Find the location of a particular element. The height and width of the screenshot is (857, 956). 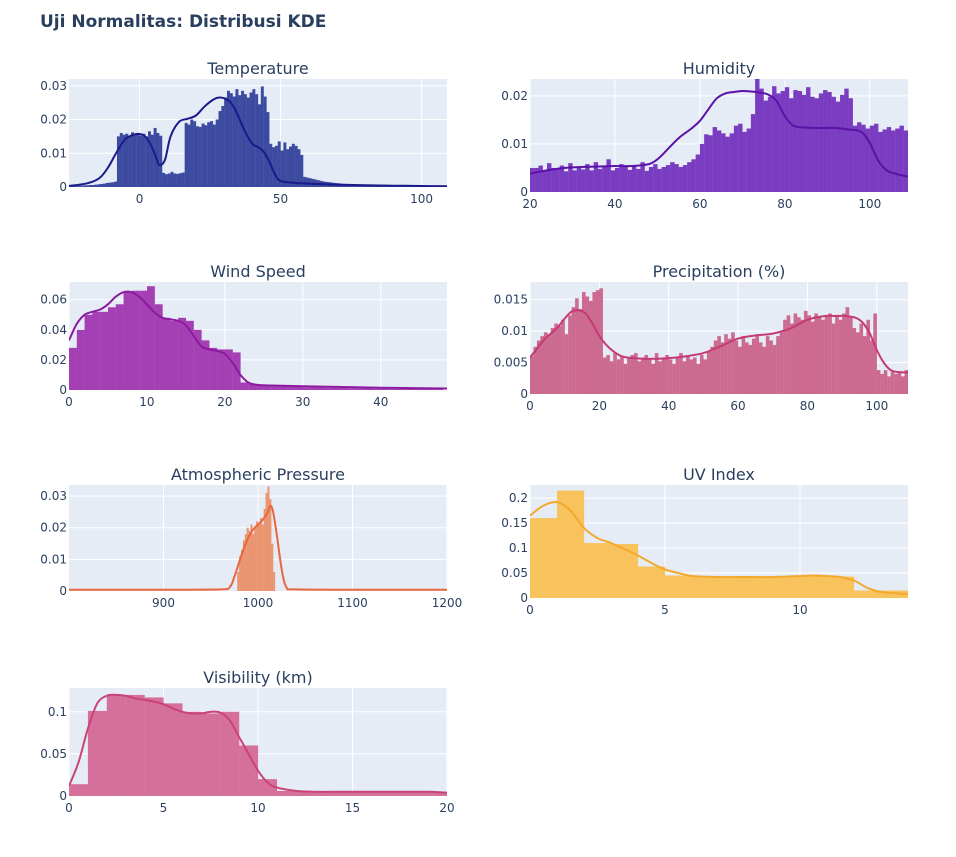

y-tick-label: 0.015 is located at coordinates (511, 300).